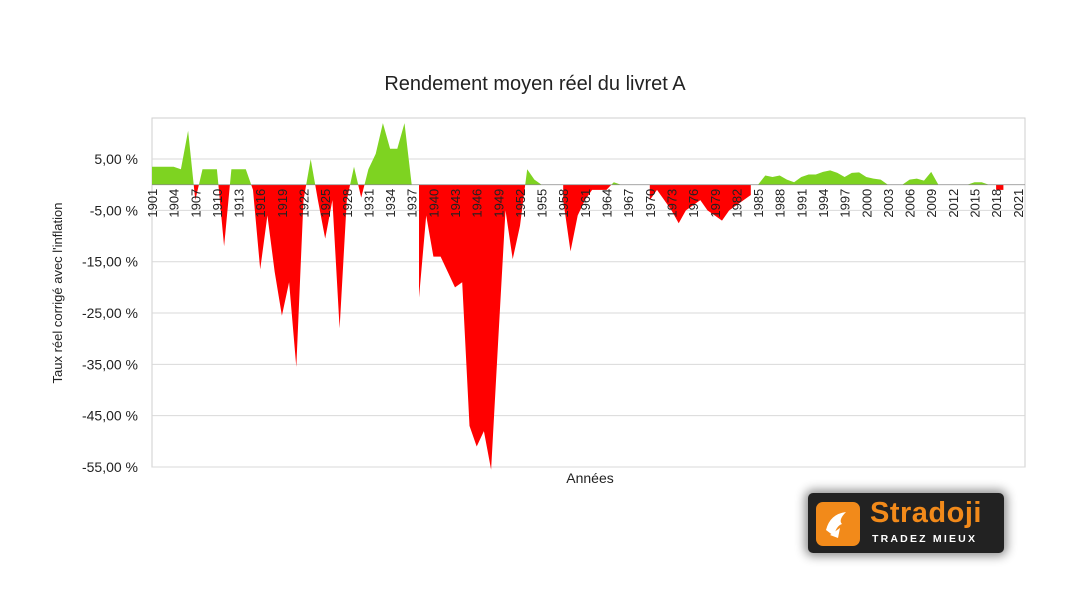 The height and width of the screenshot is (600, 1080). I want to click on x-tick-label: 2015, so click(975, 203).